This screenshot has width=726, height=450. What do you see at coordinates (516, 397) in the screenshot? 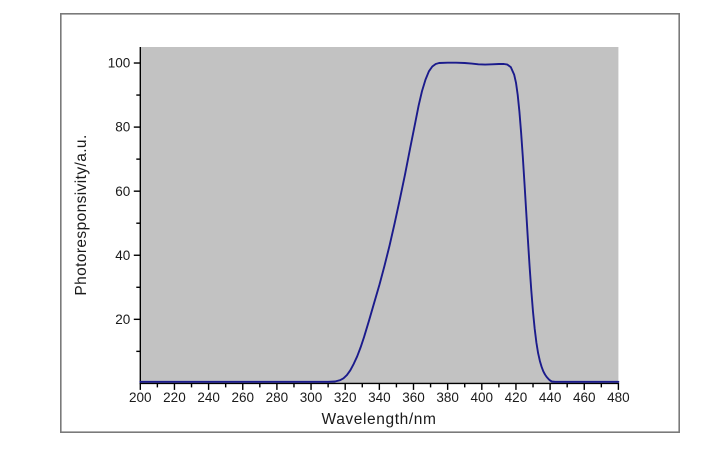
I see `x-tick-label: 420` at bounding box center [516, 397].